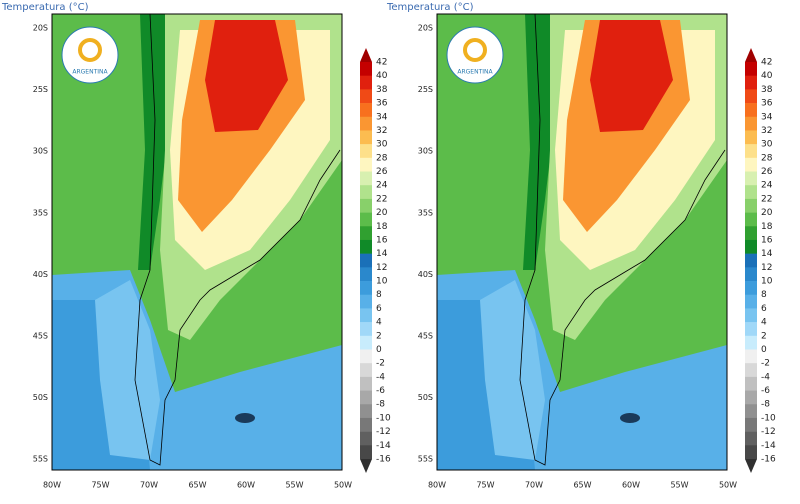 The image size is (800, 504). I want to click on lon-label: 70W, so click(534, 485).